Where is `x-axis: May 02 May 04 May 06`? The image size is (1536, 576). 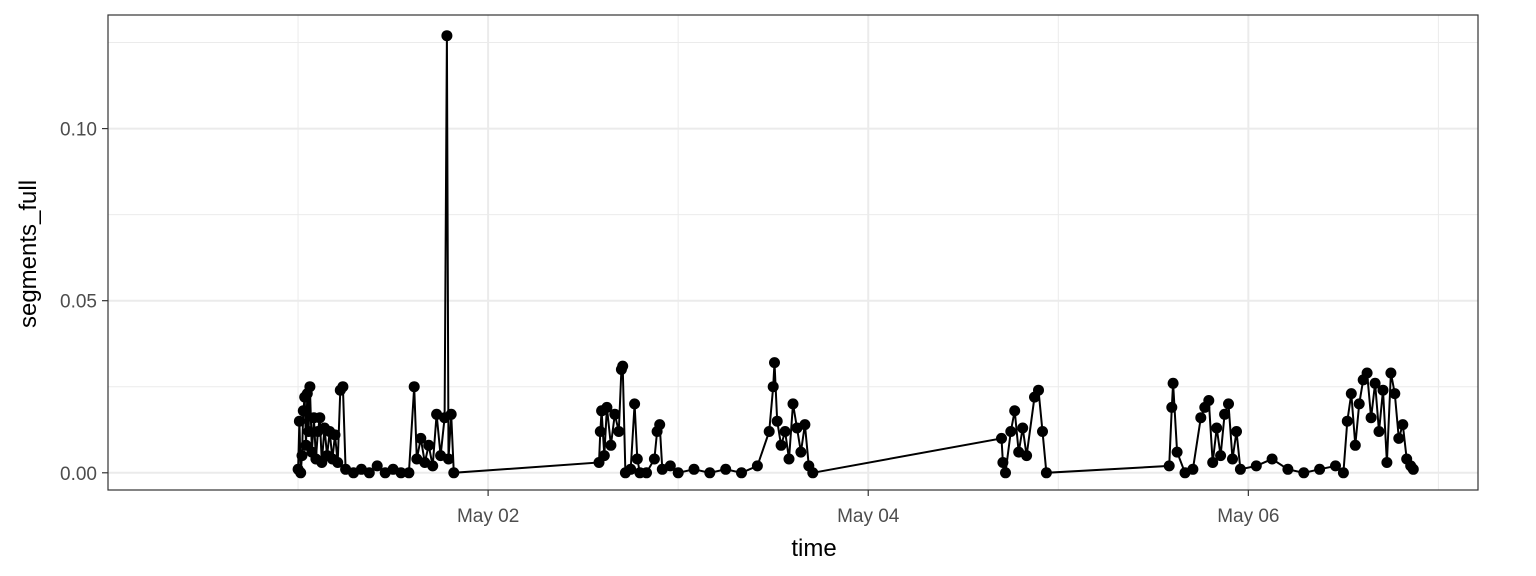
x-axis: May 02 May 04 May 06 is located at coordinates (868, 508).